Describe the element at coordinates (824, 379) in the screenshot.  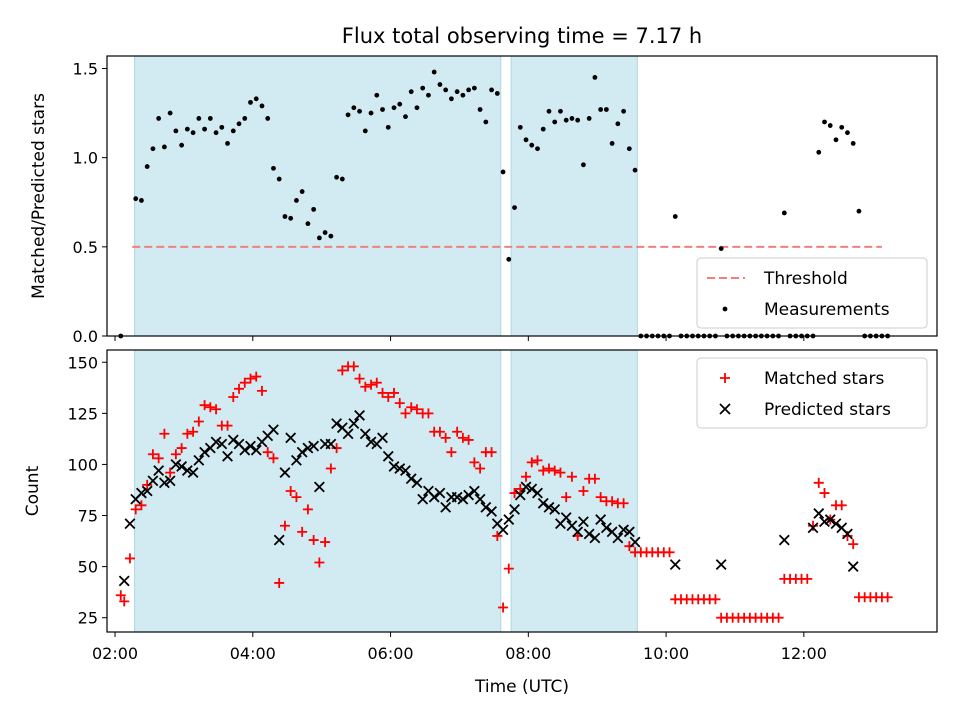
I see `legend-label: Matched stars` at that location.